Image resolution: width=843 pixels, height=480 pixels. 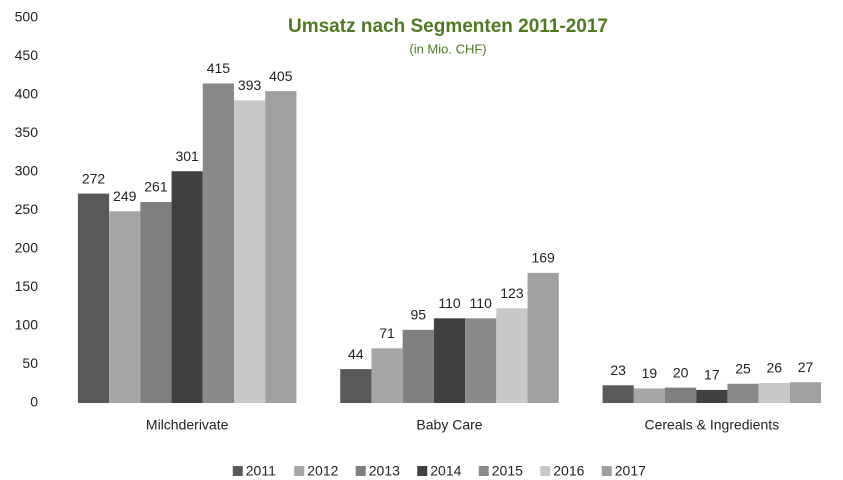 What do you see at coordinates (418, 315) in the screenshot?
I see `data-label: 95` at bounding box center [418, 315].